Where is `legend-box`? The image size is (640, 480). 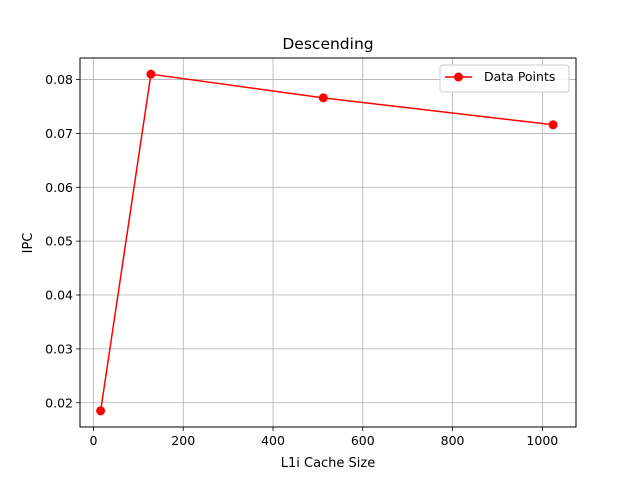 legend-box is located at coordinates (504, 78).